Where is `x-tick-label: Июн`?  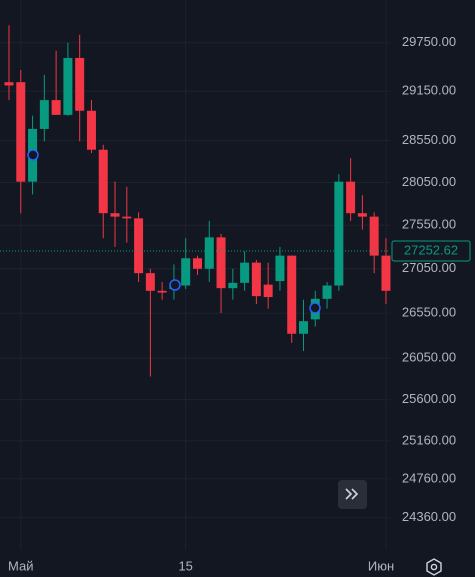 x-tick-label: Июн is located at coordinates (381, 565).